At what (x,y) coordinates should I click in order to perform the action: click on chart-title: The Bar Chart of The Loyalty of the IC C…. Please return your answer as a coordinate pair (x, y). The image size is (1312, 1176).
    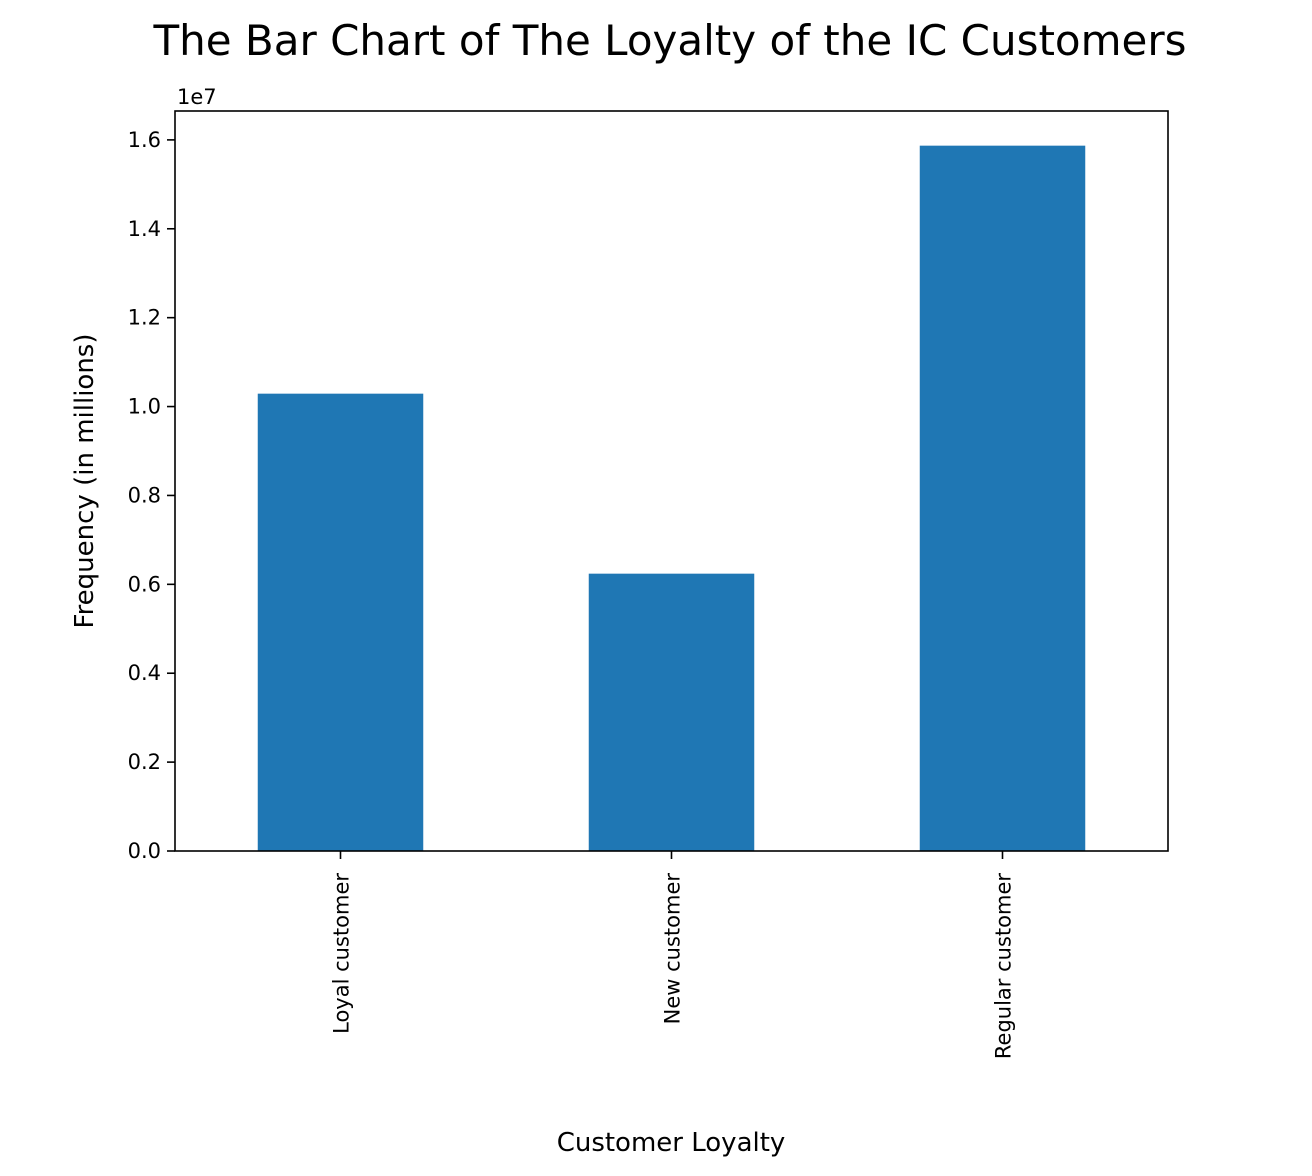
    Looking at the image, I should click on (669, 40).